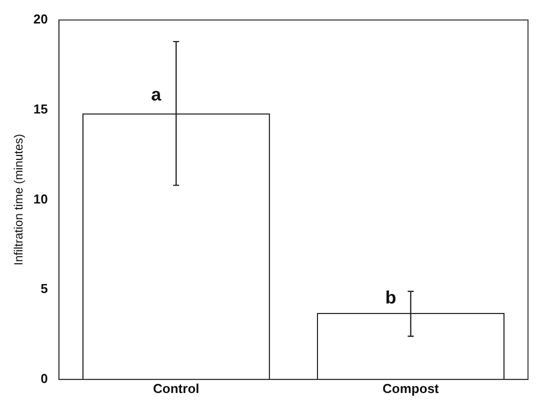  What do you see at coordinates (411, 388) in the screenshot?
I see `x-tick-label: Compost` at bounding box center [411, 388].